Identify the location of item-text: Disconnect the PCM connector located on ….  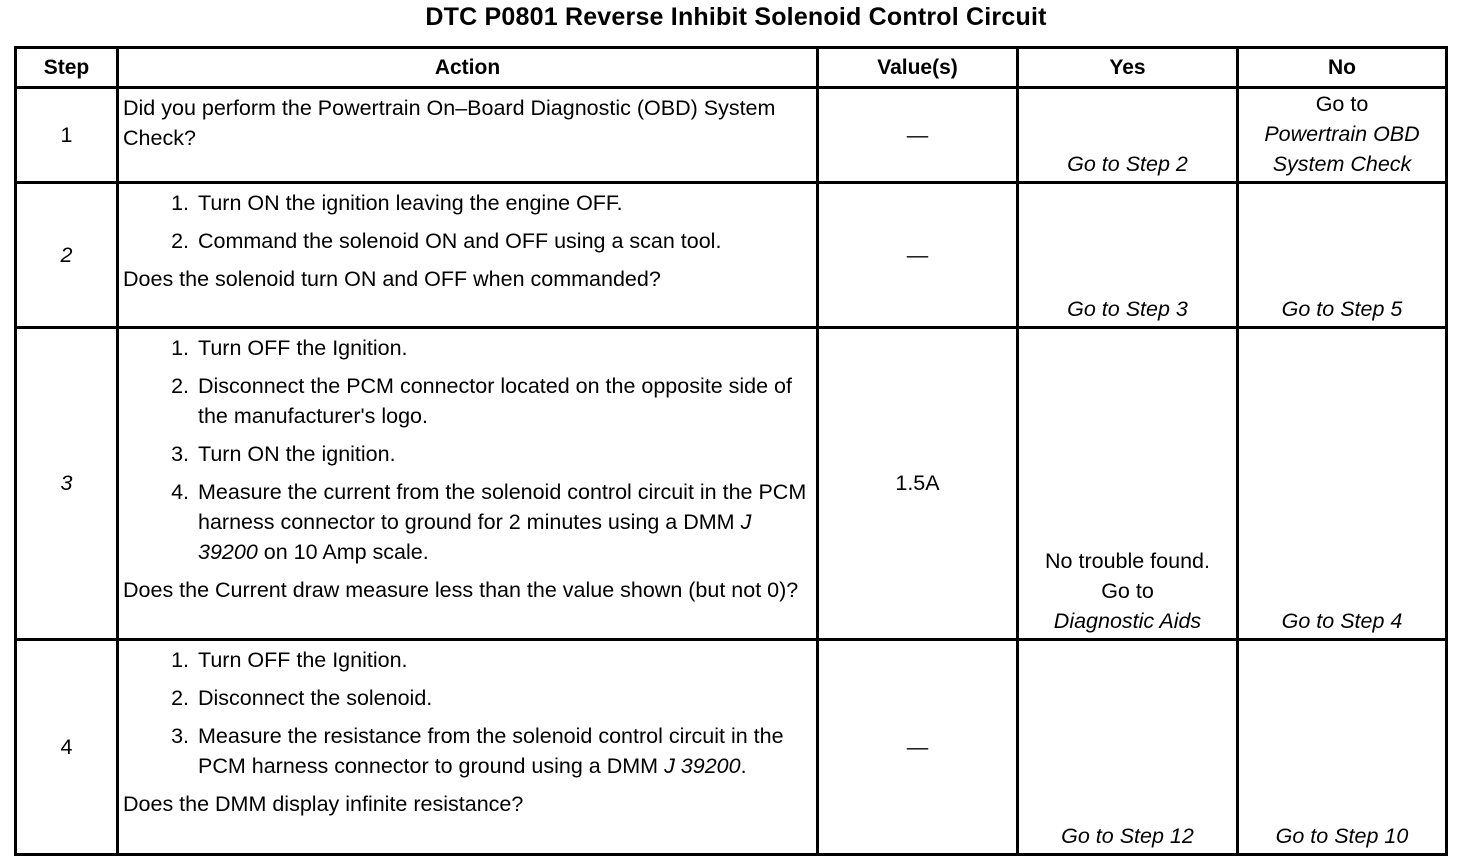
(505, 401).